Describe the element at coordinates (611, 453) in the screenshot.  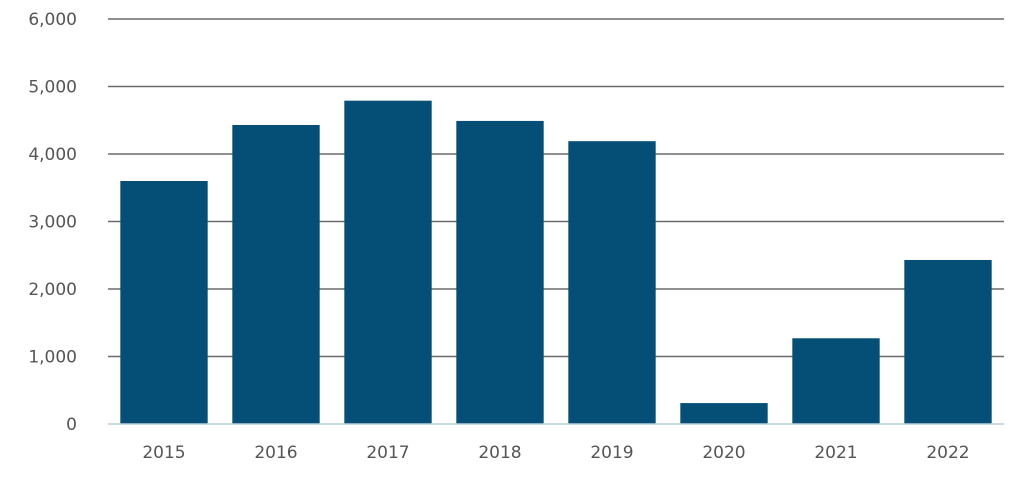
I see `x-tick-label: 2019` at that location.